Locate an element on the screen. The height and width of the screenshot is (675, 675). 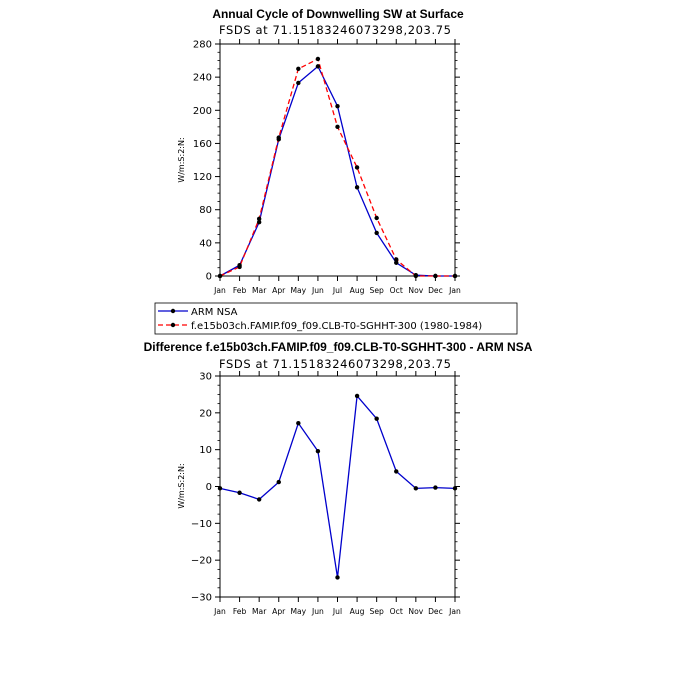
chart-2-frame is located at coordinates (337, 486).